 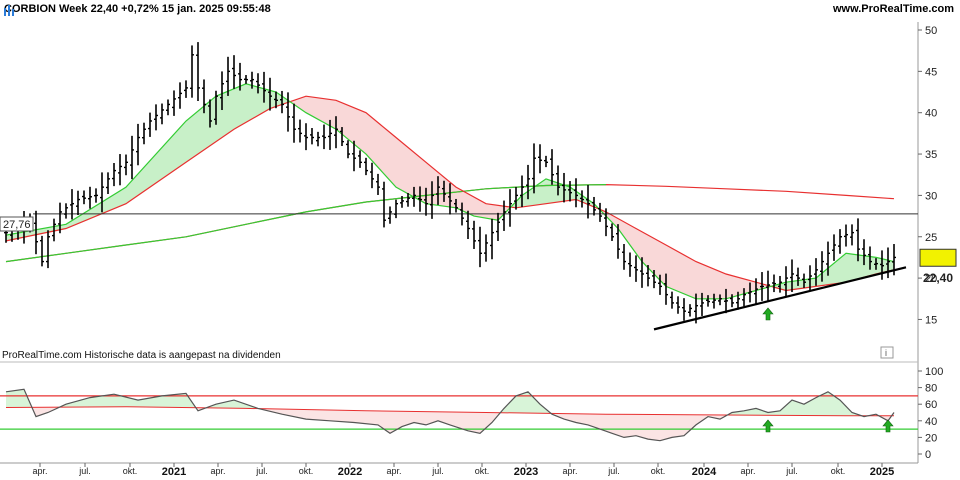 What do you see at coordinates (482, 471) in the screenshot?
I see `x-tick-label: okt.` at bounding box center [482, 471].